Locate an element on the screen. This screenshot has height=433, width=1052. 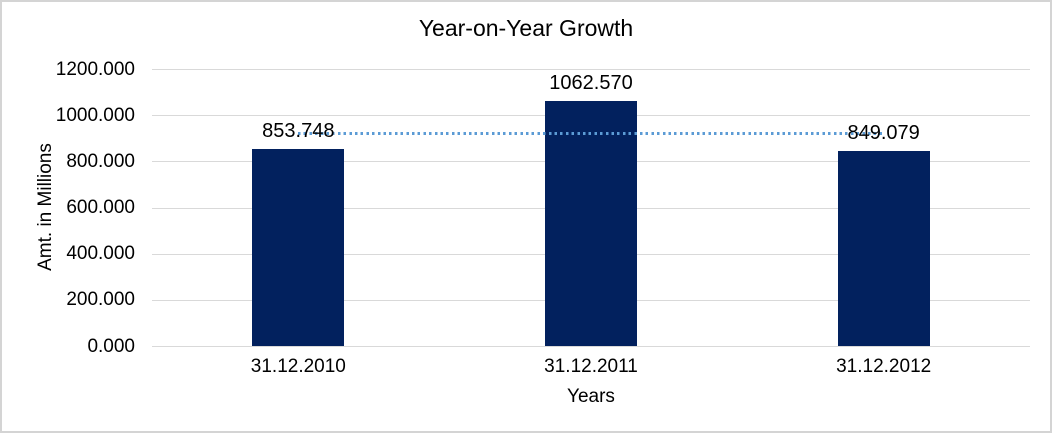
y-tick-label: 1200.000 is located at coordinates (95, 69).